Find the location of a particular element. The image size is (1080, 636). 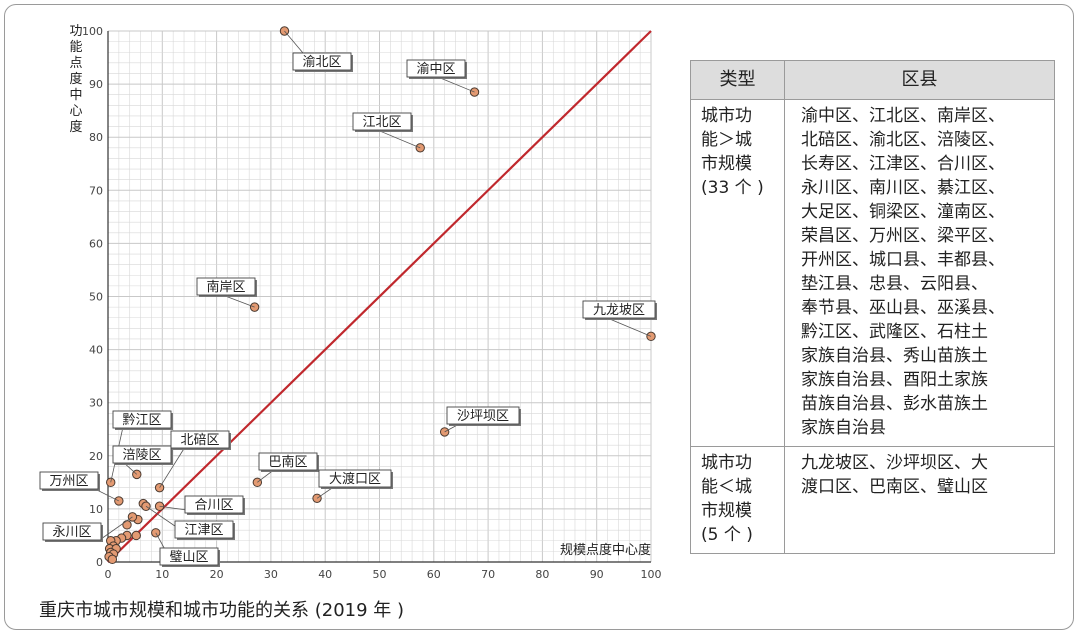

label-text: 合川区 is located at coordinates (213, 505).